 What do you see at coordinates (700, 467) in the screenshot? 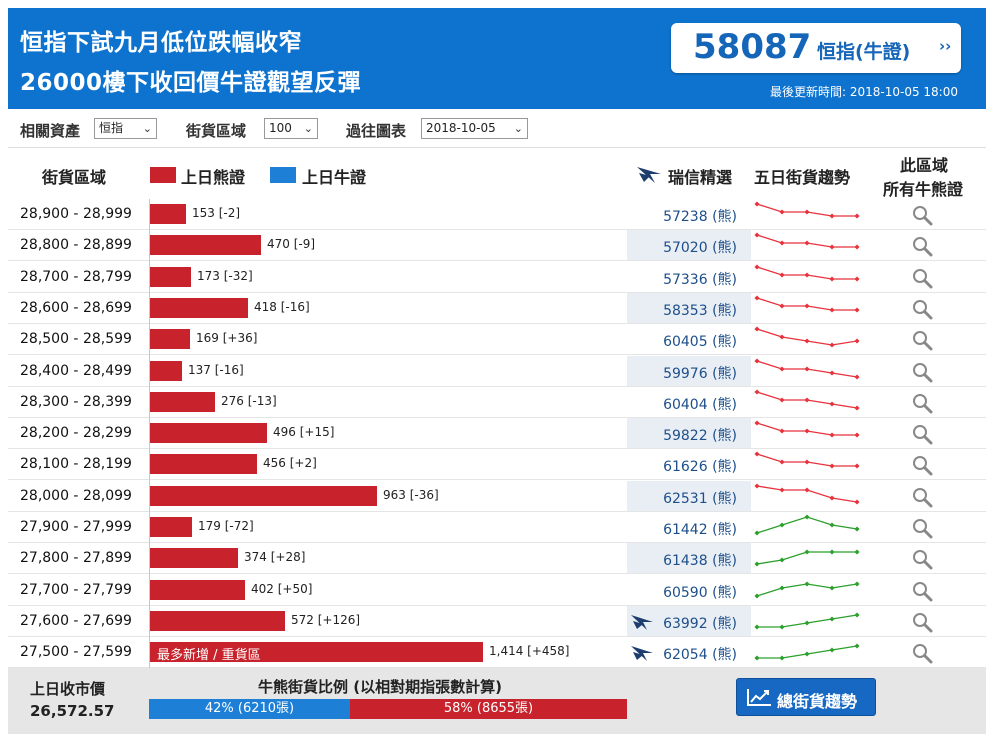
I see `warrant-code-link: 61626 (熊)` at bounding box center [700, 467].